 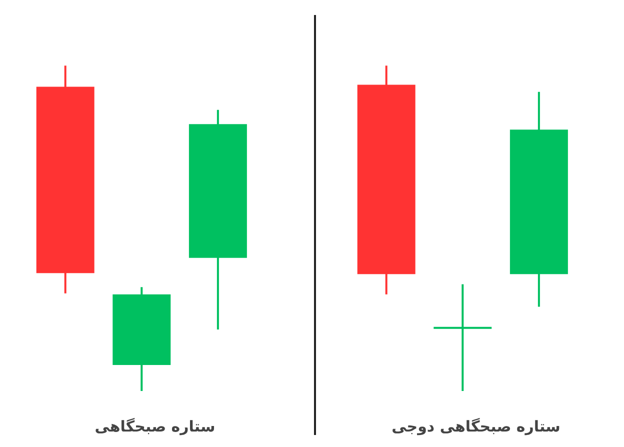 I want to click on text: ستاره صبحگاهی, so click(x=155, y=427).